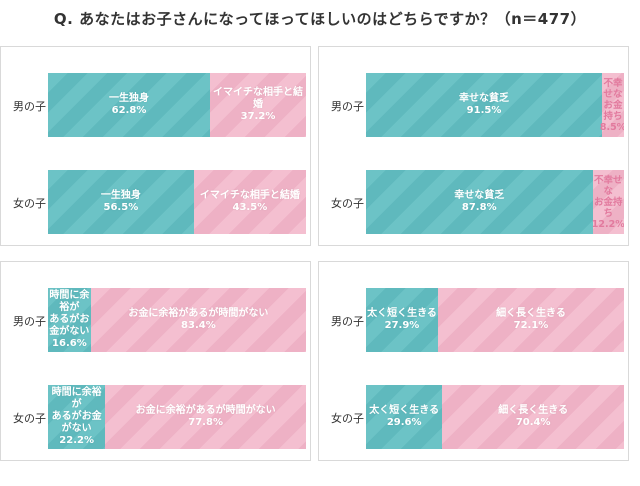 Image resolution: width=640 pixels, height=486 pixels. What do you see at coordinates (258, 105) in the screenshot?
I see `bar-segment: イマイチな相手と結婚 37.2%` at bounding box center [258, 105].